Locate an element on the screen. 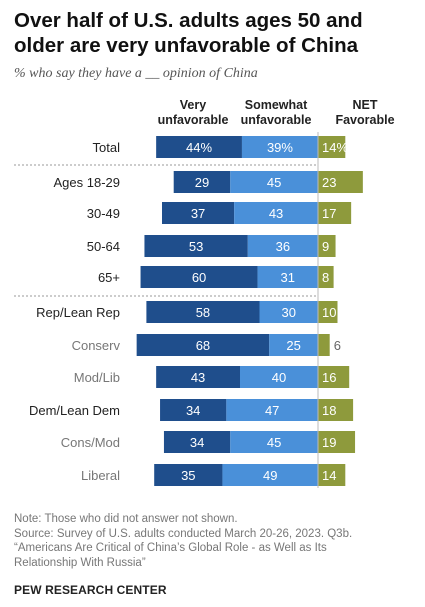 This screenshot has height=607, width=425. value-somewhat-unfavorable: 25 is located at coordinates (293, 345).